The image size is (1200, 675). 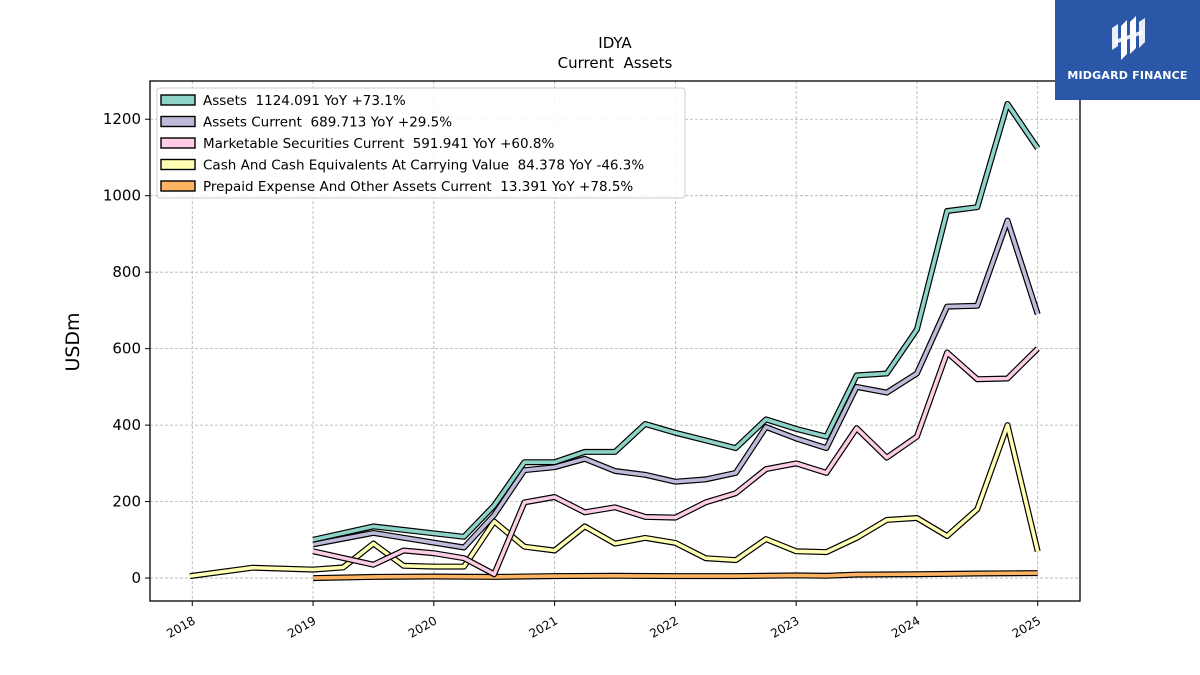 What do you see at coordinates (126, 502) in the screenshot?
I see `y-tick-label: 200` at bounding box center [126, 502].